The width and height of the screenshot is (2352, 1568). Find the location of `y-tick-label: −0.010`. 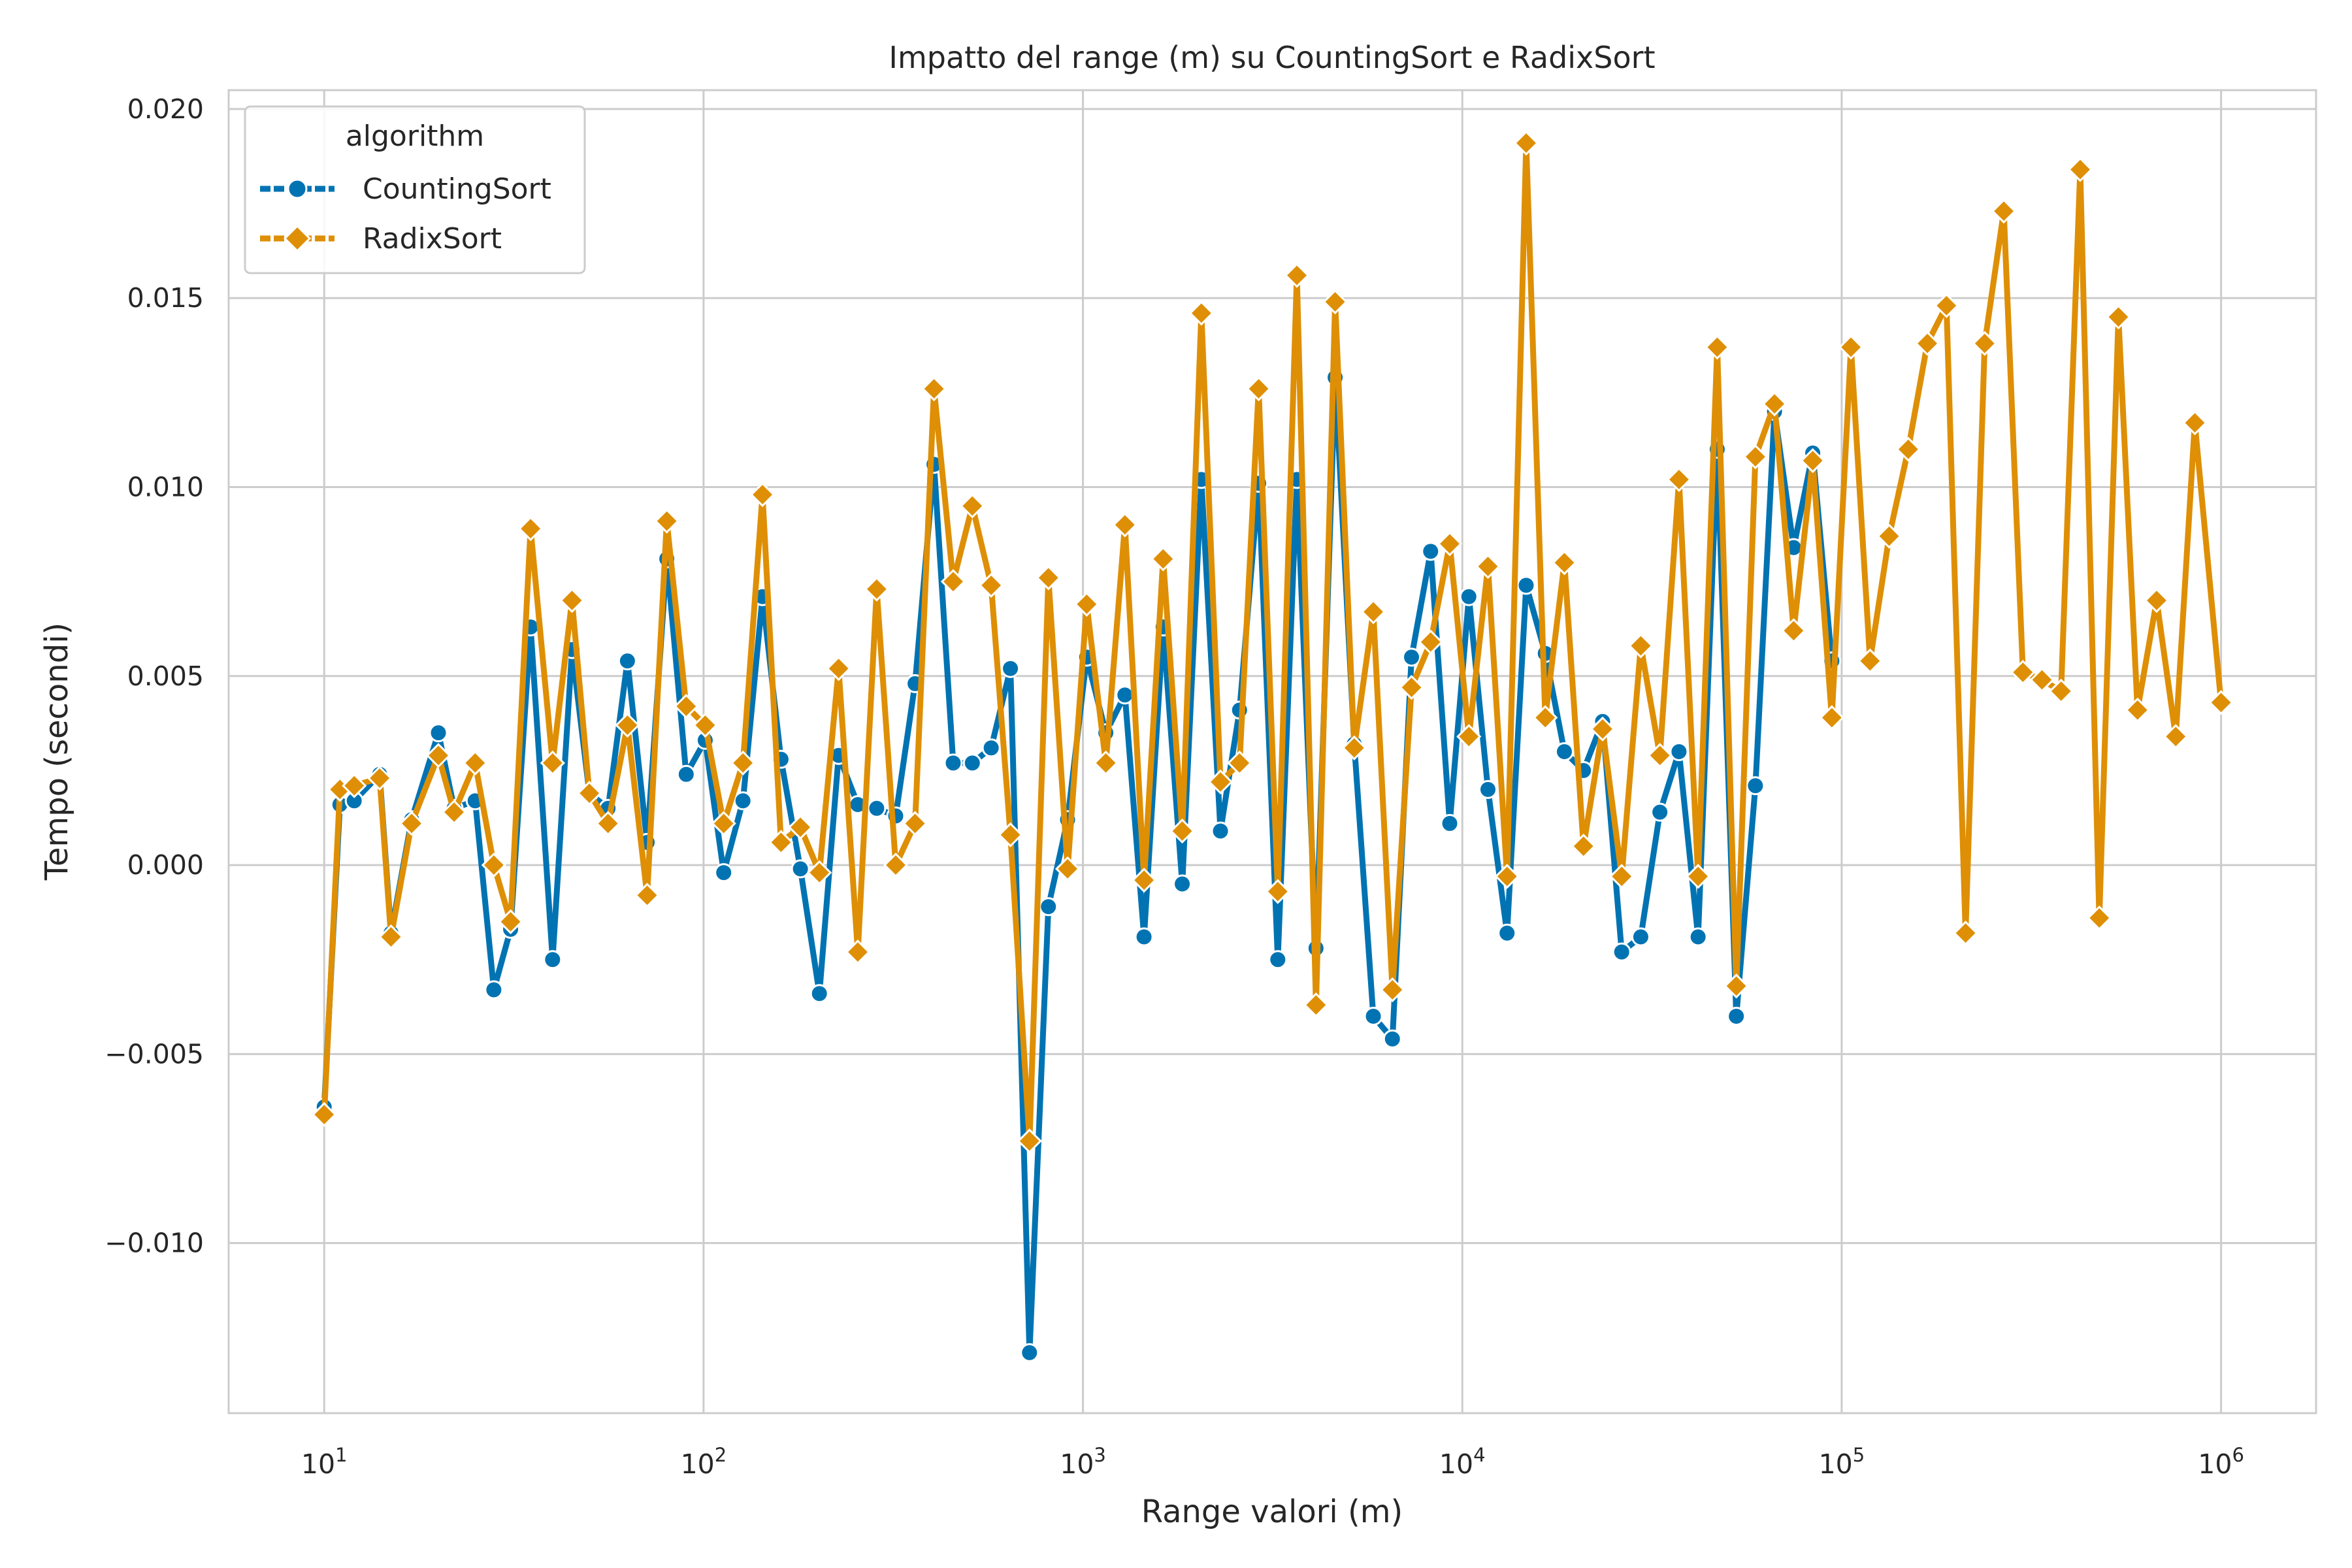

y-tick-label: −0.010 is located at coordinates (154, 1243).